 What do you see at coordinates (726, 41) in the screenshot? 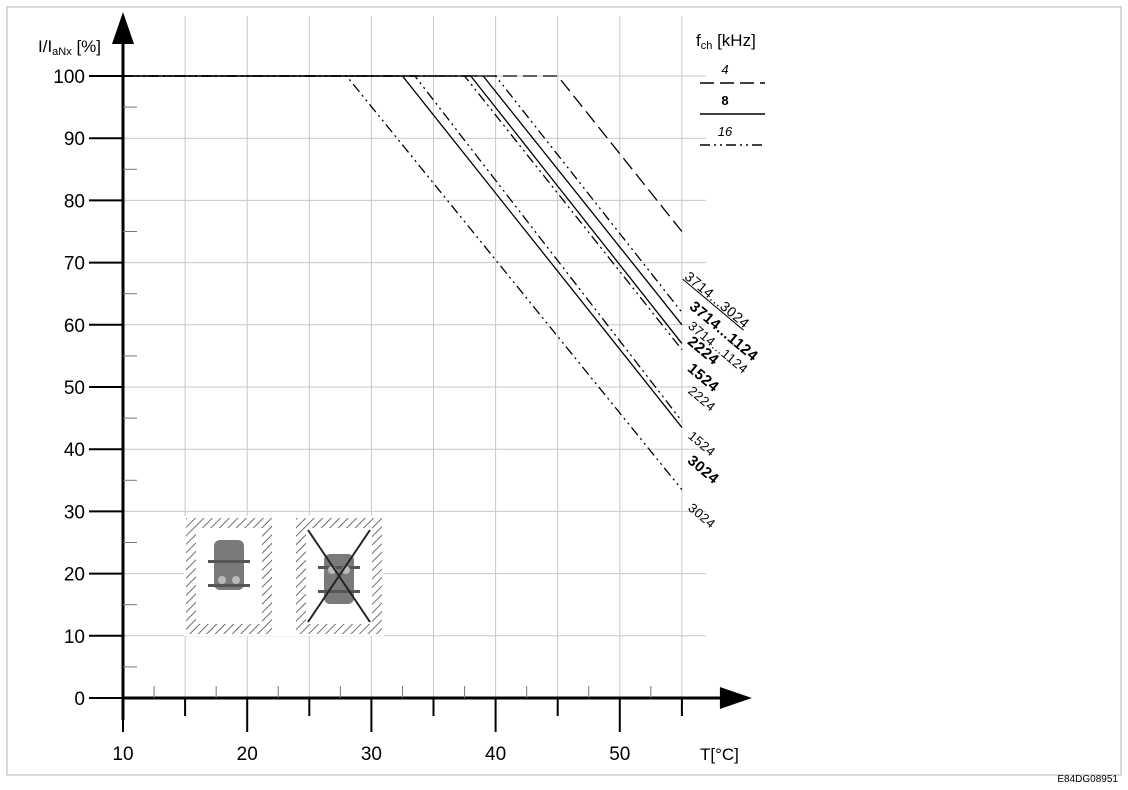
I see `legend-title: fch [kHz]` at bounding box center [726, 41].